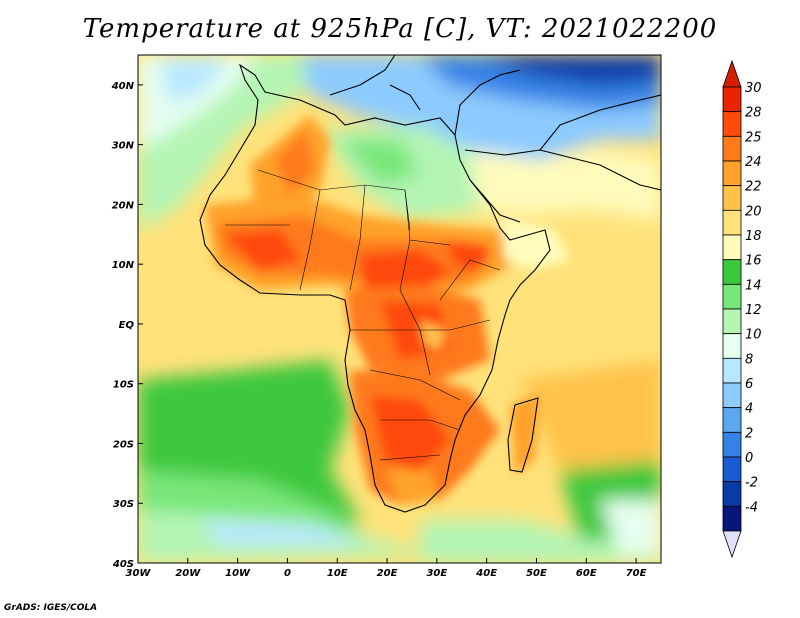  I want to click on lon-tick-label: 30W, so click(139, 573).